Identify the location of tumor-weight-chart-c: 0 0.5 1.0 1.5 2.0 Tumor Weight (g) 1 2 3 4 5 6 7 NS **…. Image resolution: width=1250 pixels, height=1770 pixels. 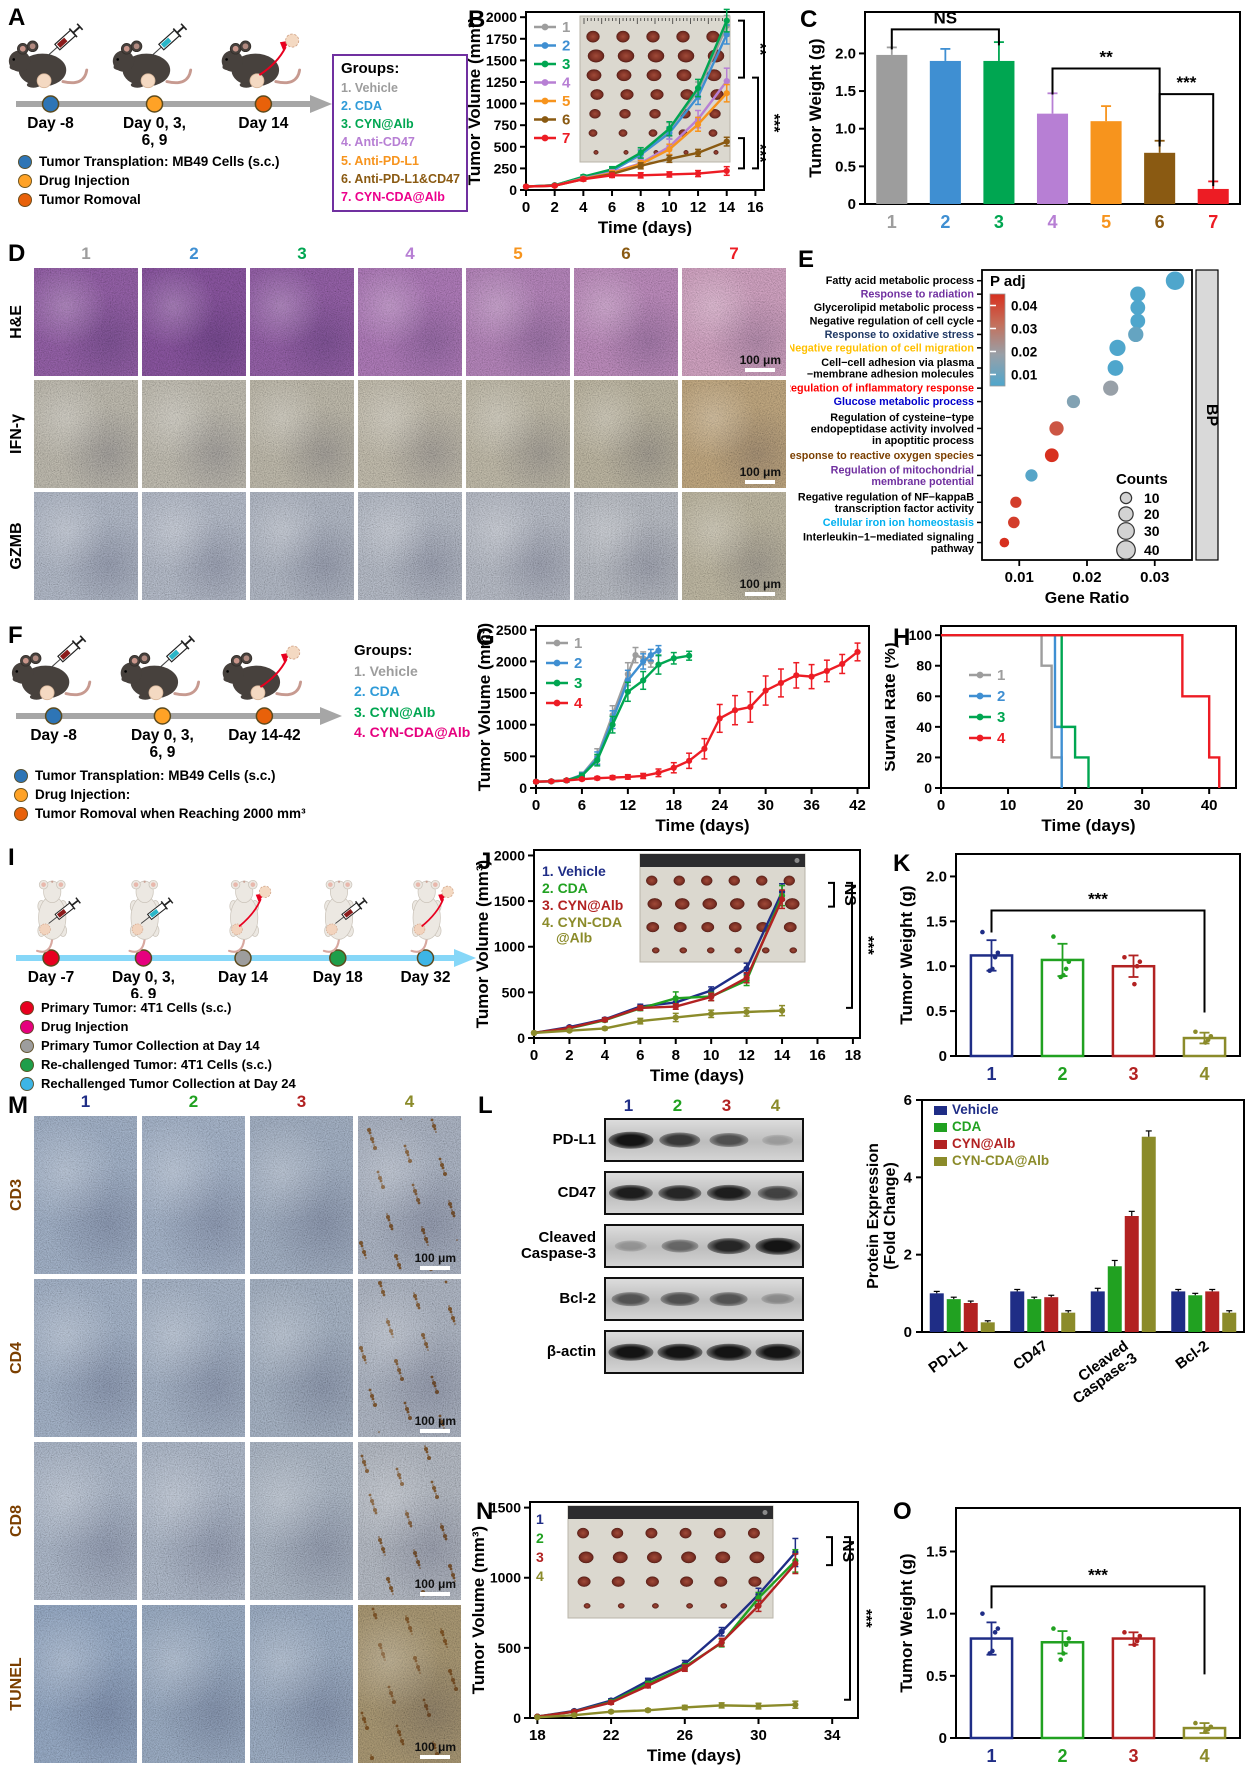
(1022, 119).